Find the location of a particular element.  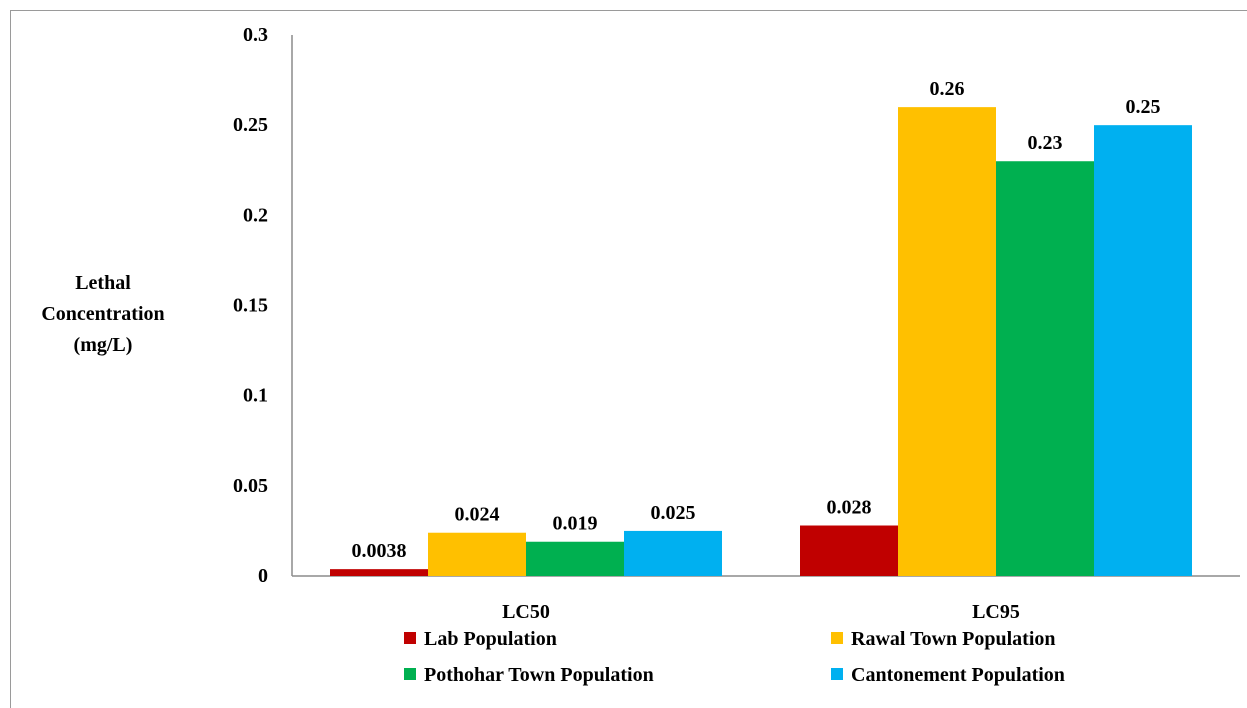

y-tick-label: 0.05 is located at coordinates (250, 486).